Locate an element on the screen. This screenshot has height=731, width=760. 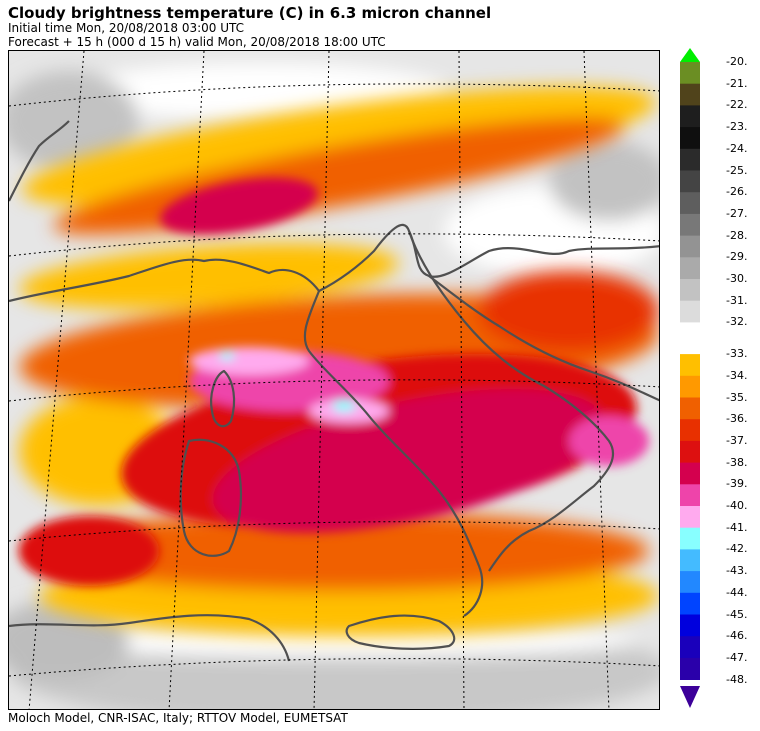
field-yellow-mid is located at coordinates (209, 276).